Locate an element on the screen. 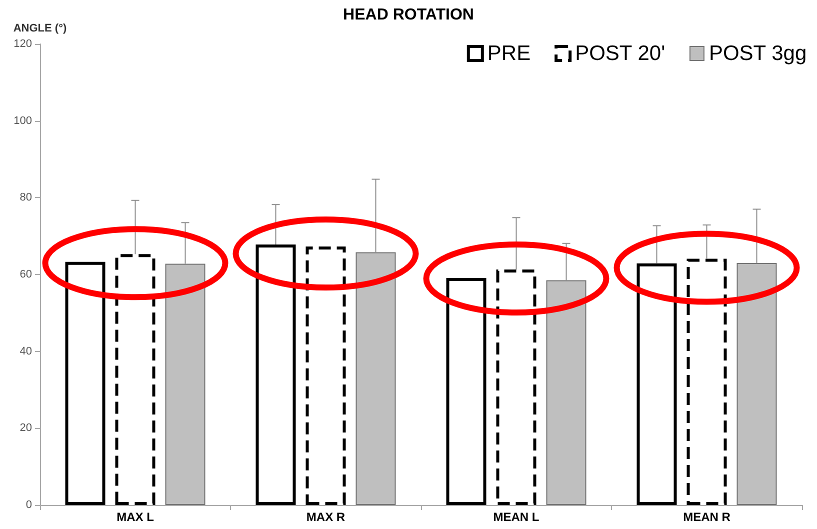 The height and width of the screenshot is (529, 817). y-tick-label: 60 is located at coordinates (26, 274).